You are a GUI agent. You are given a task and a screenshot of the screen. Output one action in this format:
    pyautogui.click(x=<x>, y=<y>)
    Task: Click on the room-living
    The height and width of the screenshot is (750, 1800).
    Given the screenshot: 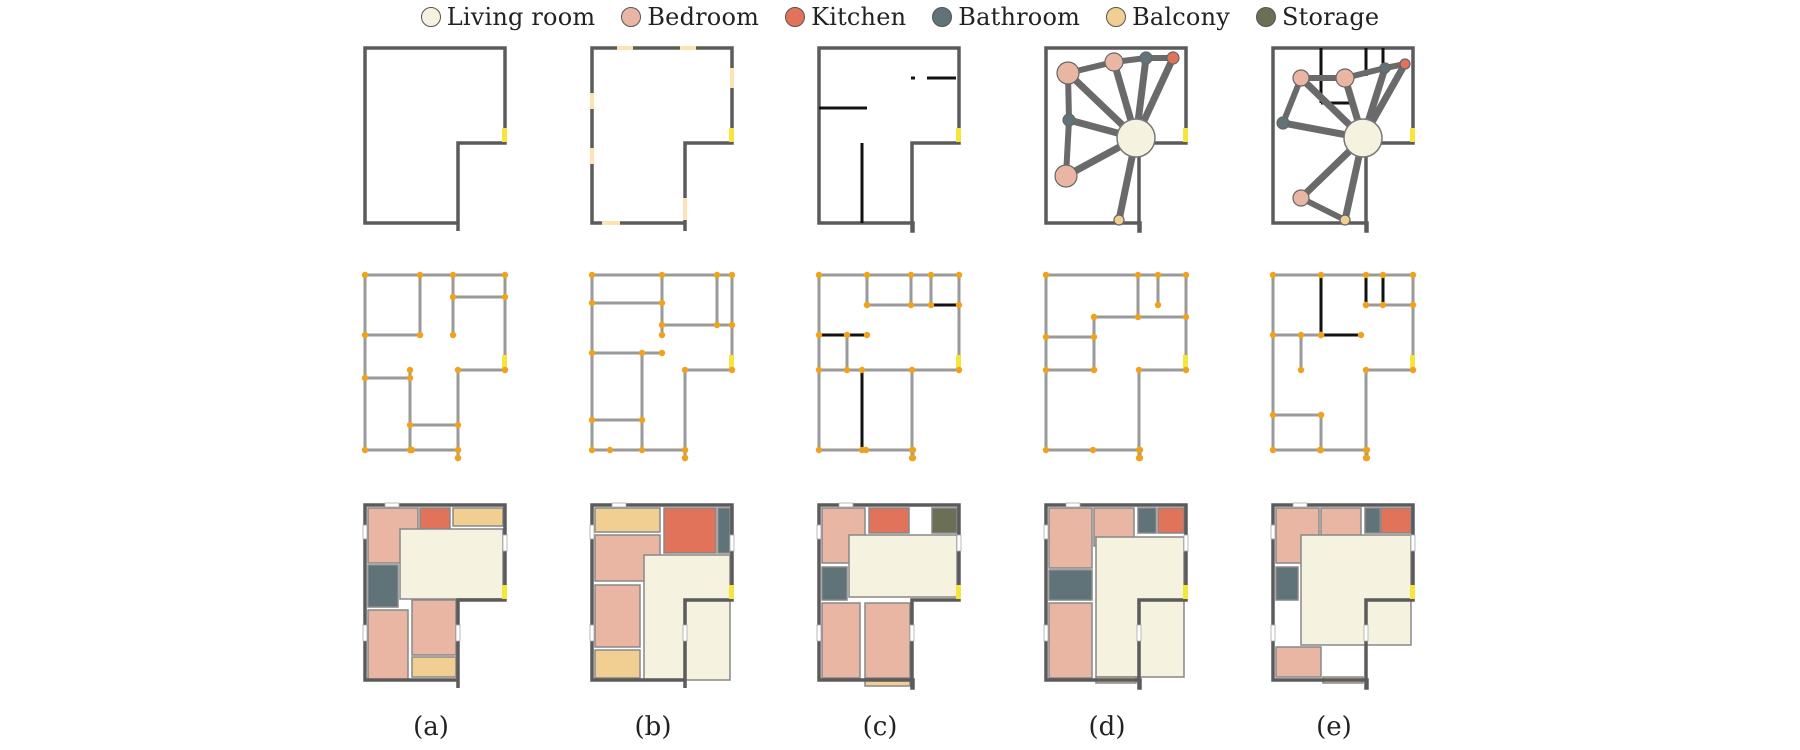 What is the action you would take?
    pyautogui.click(x=903, y=566)
    